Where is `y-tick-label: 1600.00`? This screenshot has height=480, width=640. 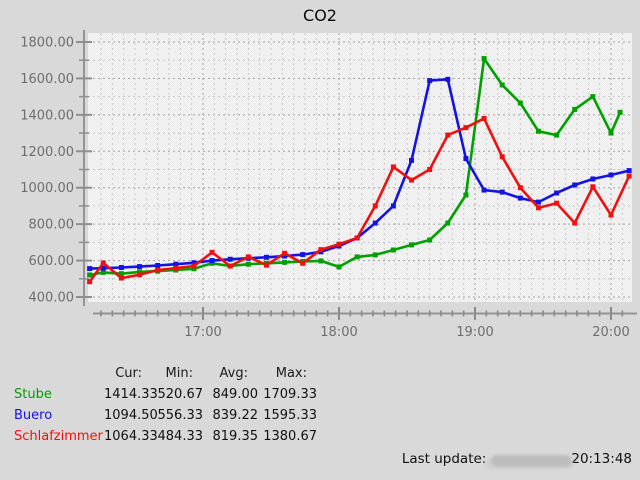
y-tick-label: 1600.00 is located at coordinates (47, 79).